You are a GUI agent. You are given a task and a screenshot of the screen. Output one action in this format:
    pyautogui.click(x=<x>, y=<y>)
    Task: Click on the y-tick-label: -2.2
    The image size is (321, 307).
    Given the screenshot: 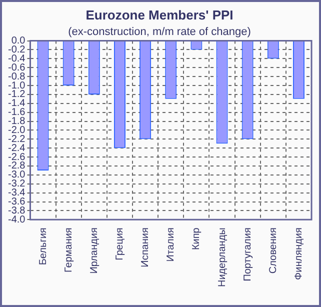 What is the action you would take?
    pyautogui.click(x=17, y=139)
    